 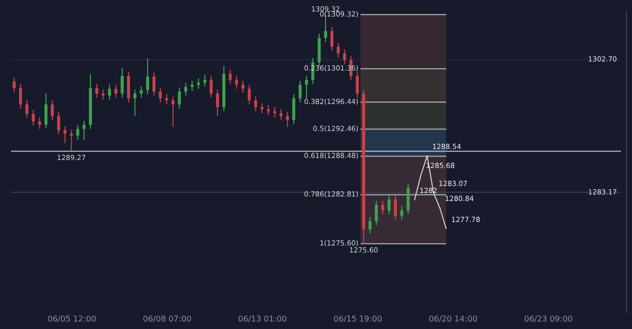 I want to click on x-tick-label: 06/23 09:00, so click(x=548, y=319).